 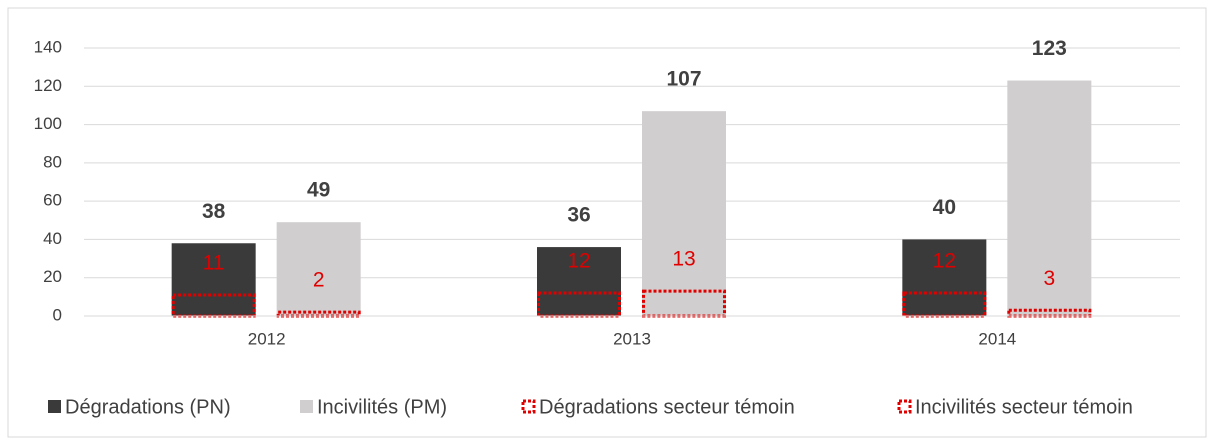 What do you see at coordinates (683, 259) in the screenshot?
I see `value-label: 13` at bounding box center [683, 259].